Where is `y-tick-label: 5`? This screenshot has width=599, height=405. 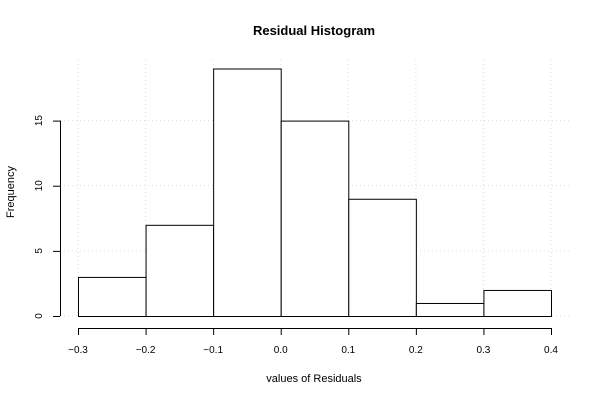
y-tick-label: 5 is located at coordinates (39, 251).